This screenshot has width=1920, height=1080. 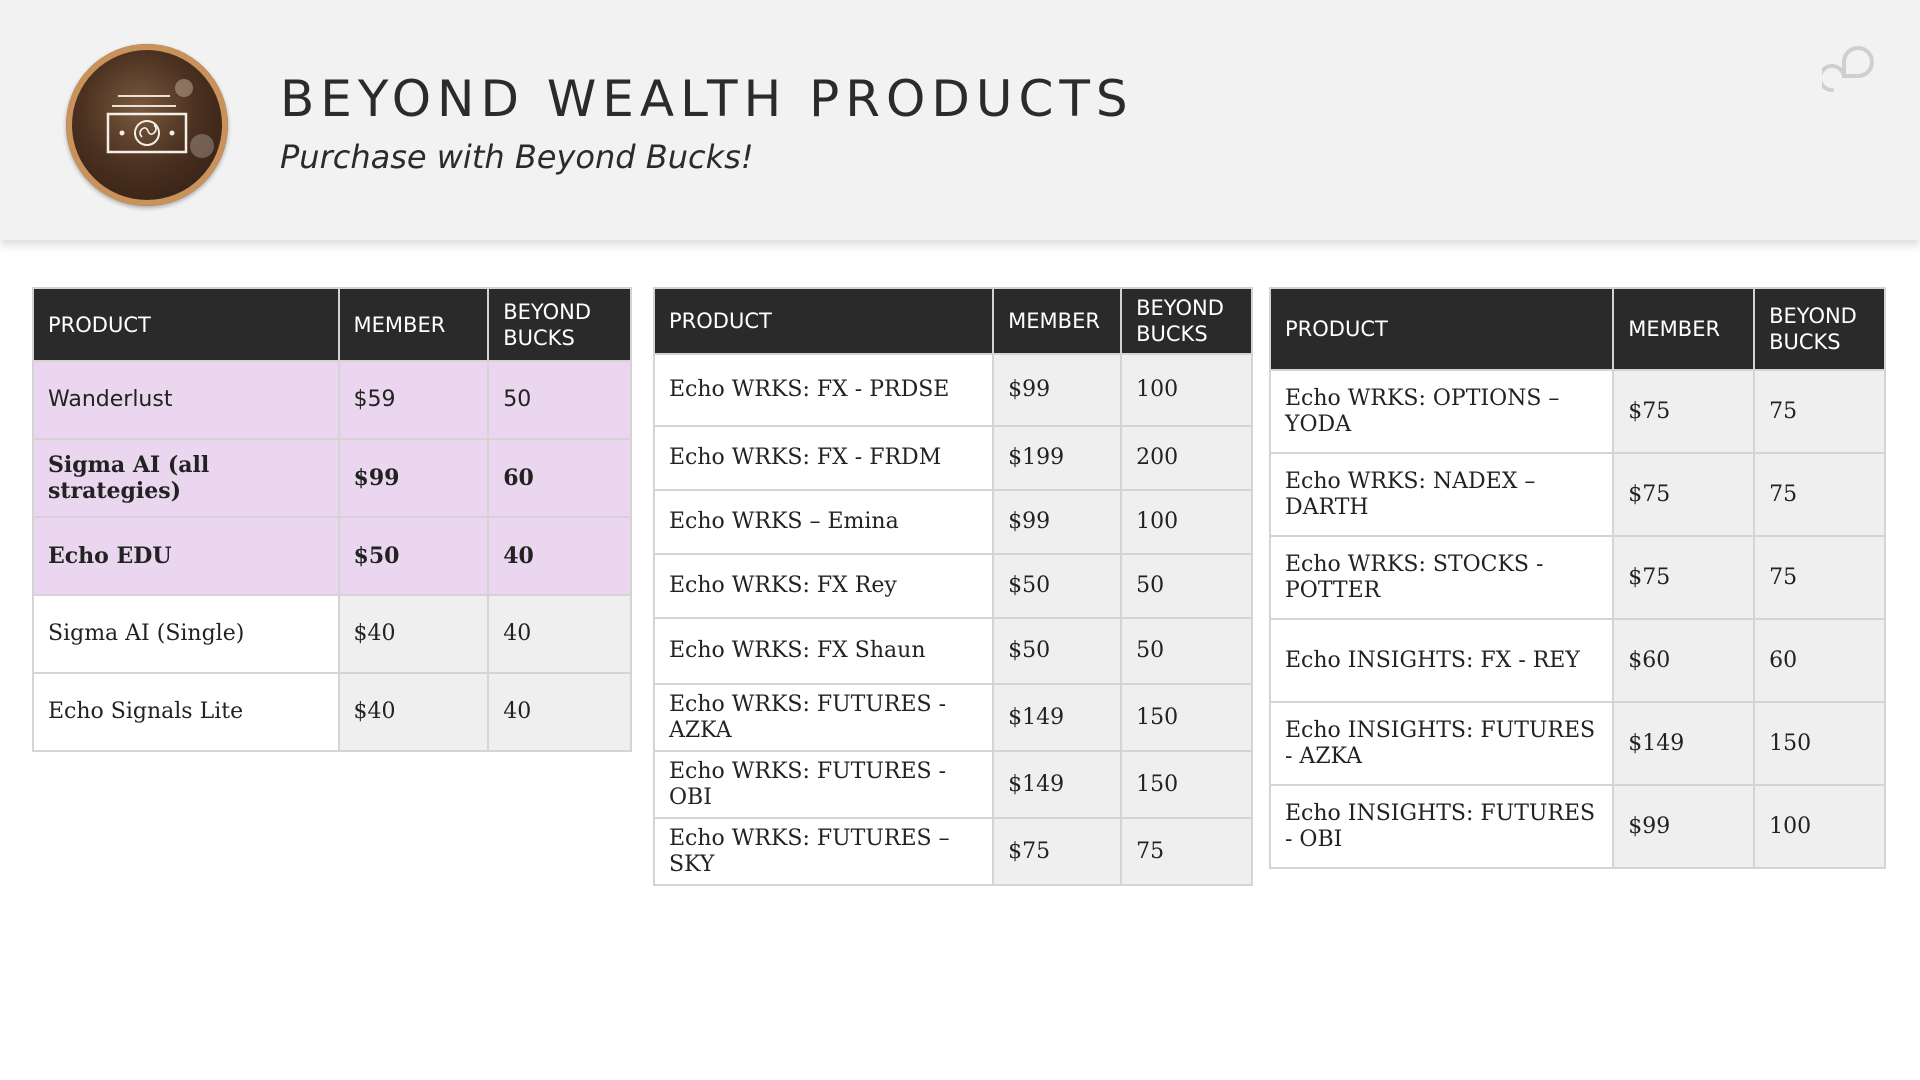 I want to click on product-cell: Sigma AI (Single), so click(x=186, y=633).